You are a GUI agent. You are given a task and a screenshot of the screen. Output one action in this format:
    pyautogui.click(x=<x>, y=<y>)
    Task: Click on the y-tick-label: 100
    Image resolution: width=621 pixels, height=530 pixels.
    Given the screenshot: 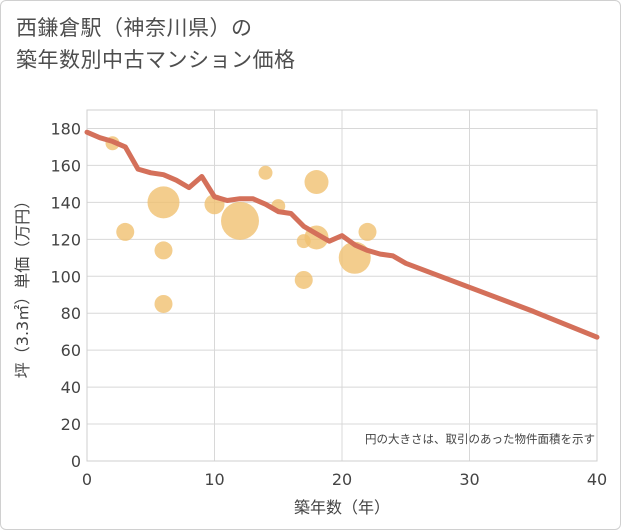 What is the action you would take?
    pyautogui.click(x=65, y=276)
    